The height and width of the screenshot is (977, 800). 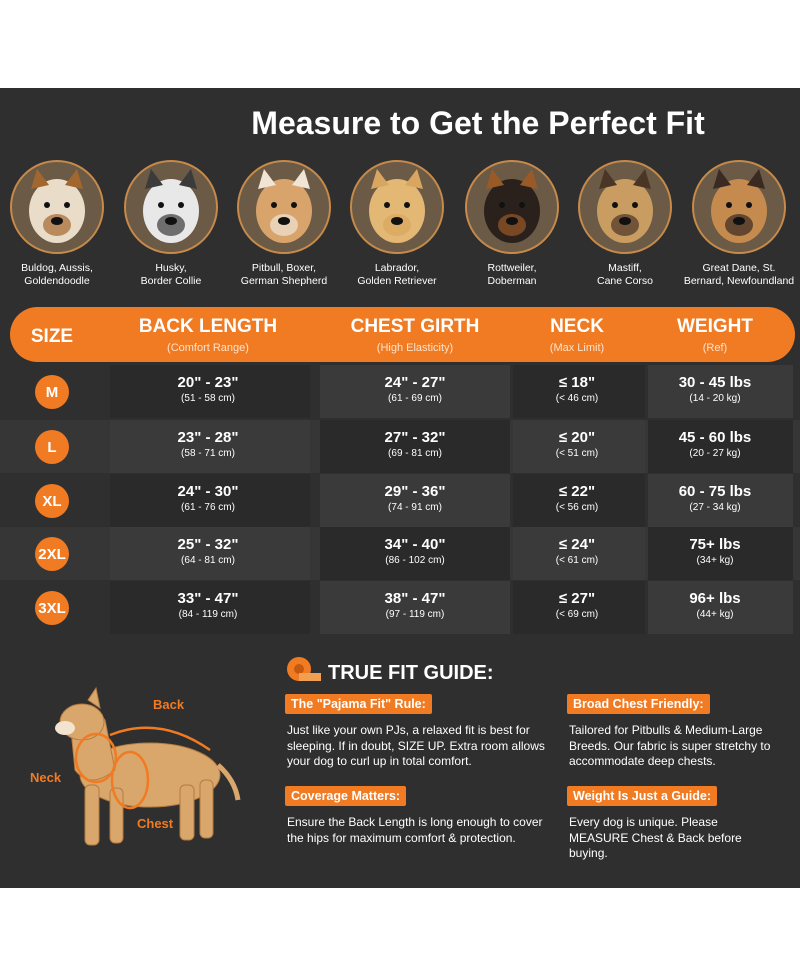 I want to click on column-note: (Comfort Range), so click(x=208, y=348).